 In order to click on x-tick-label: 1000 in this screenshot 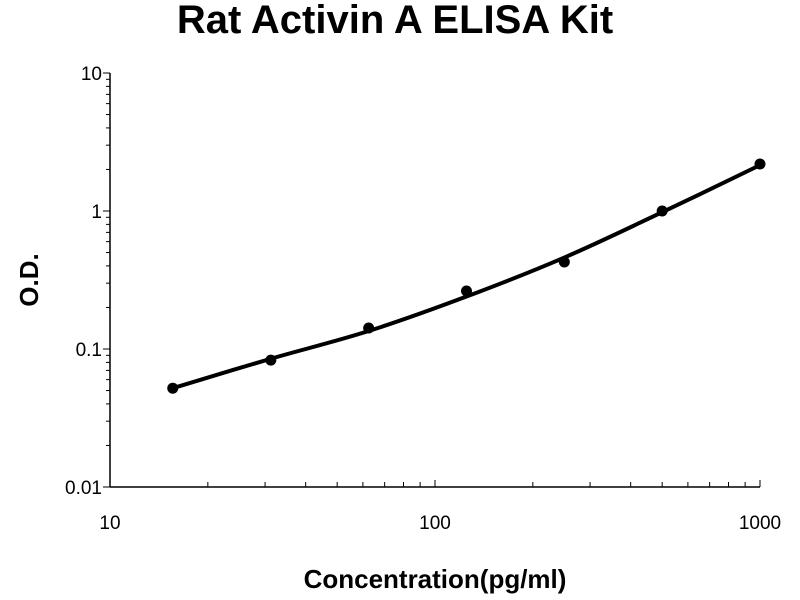, I will do `click(760, 523)`.